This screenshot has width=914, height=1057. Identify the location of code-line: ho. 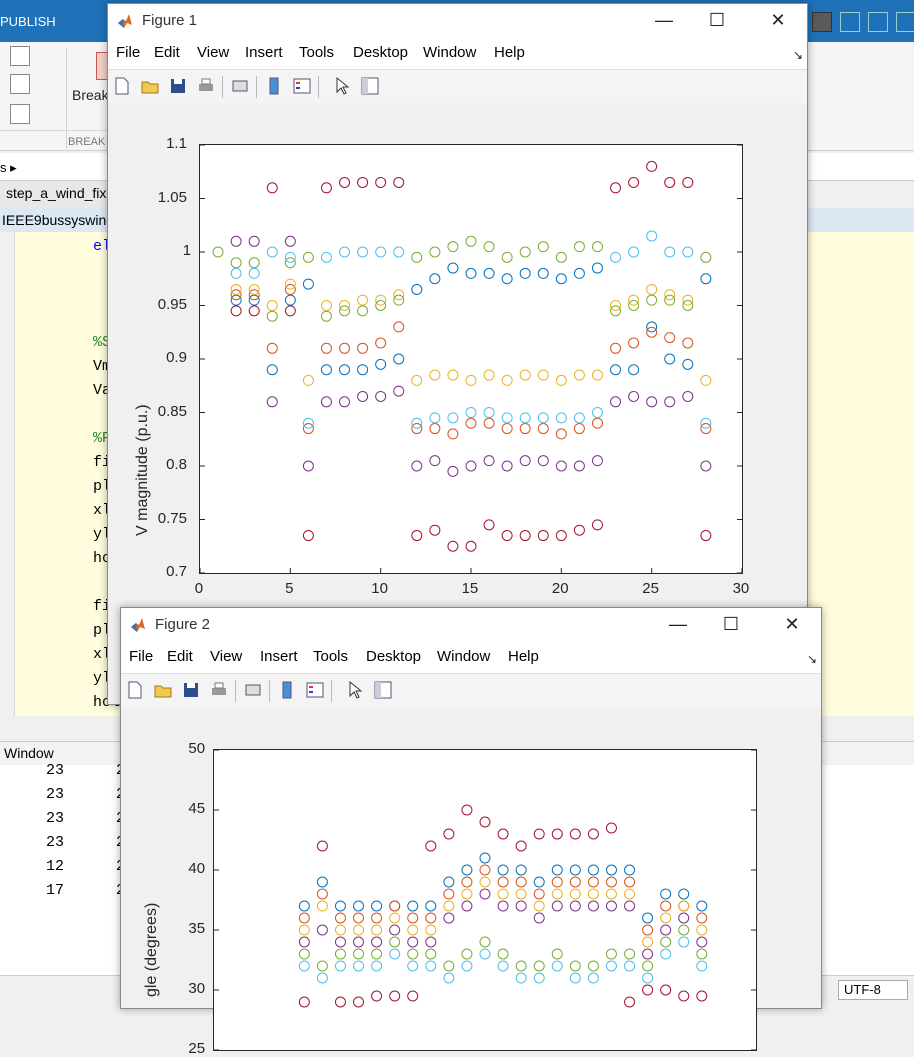
(102, 558).